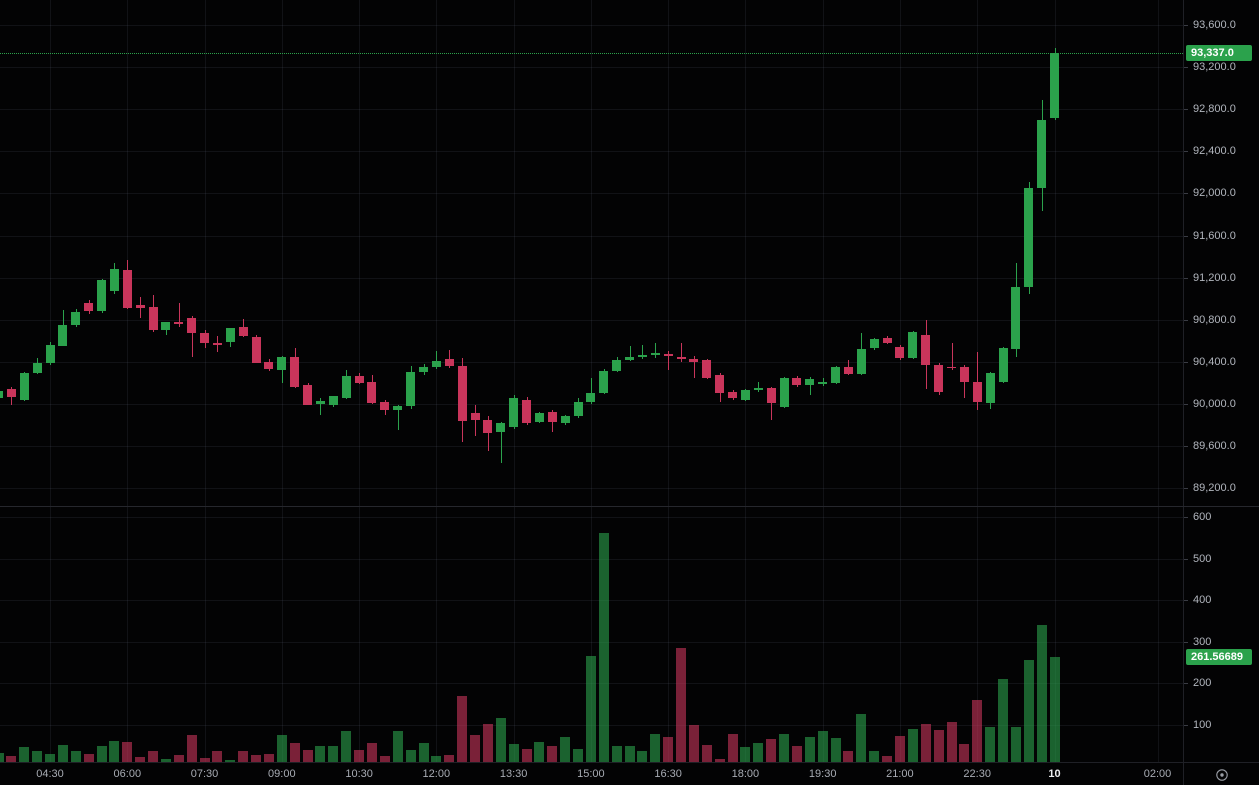 This screenshot has height=785, width=1259. Describe the element at coordinates (629, 506) in the screenshot. I see `pane-separator` at that location.